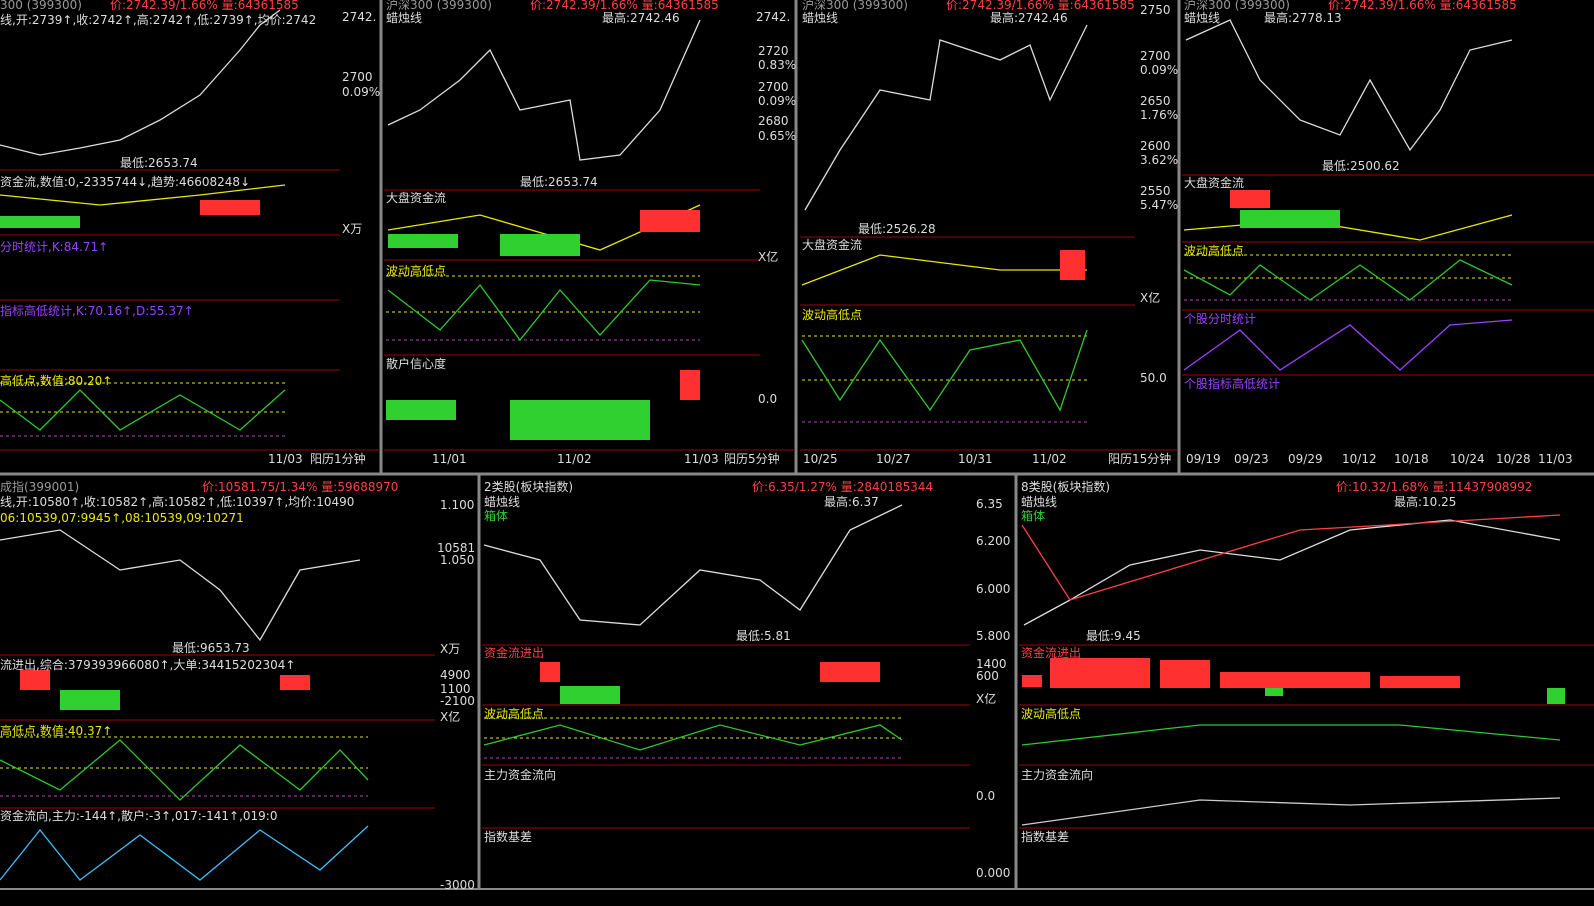 The image size is (1594, 906). Describe the element at coordinates (528, 486) in the screenshot. I see `title: 2类股(板块指数)` at that location.